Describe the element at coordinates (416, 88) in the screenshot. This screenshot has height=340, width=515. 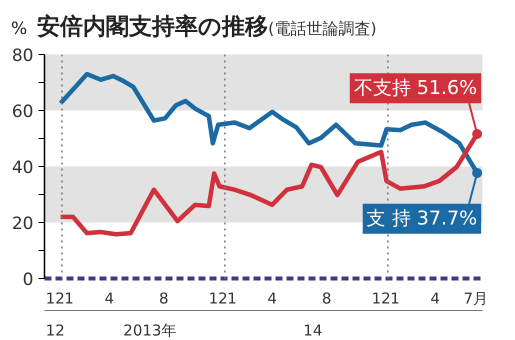
I see `annotation: 不支持 51.6%` at that location.